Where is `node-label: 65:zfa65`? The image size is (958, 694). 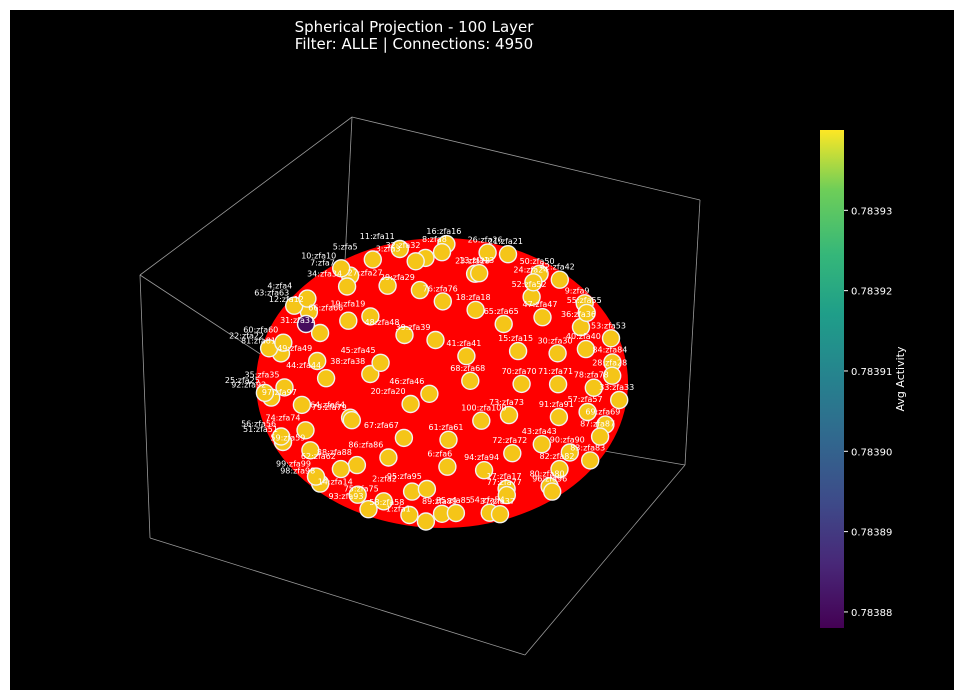 node-label: 65:zfa65 is located at coordinates (501, 311).